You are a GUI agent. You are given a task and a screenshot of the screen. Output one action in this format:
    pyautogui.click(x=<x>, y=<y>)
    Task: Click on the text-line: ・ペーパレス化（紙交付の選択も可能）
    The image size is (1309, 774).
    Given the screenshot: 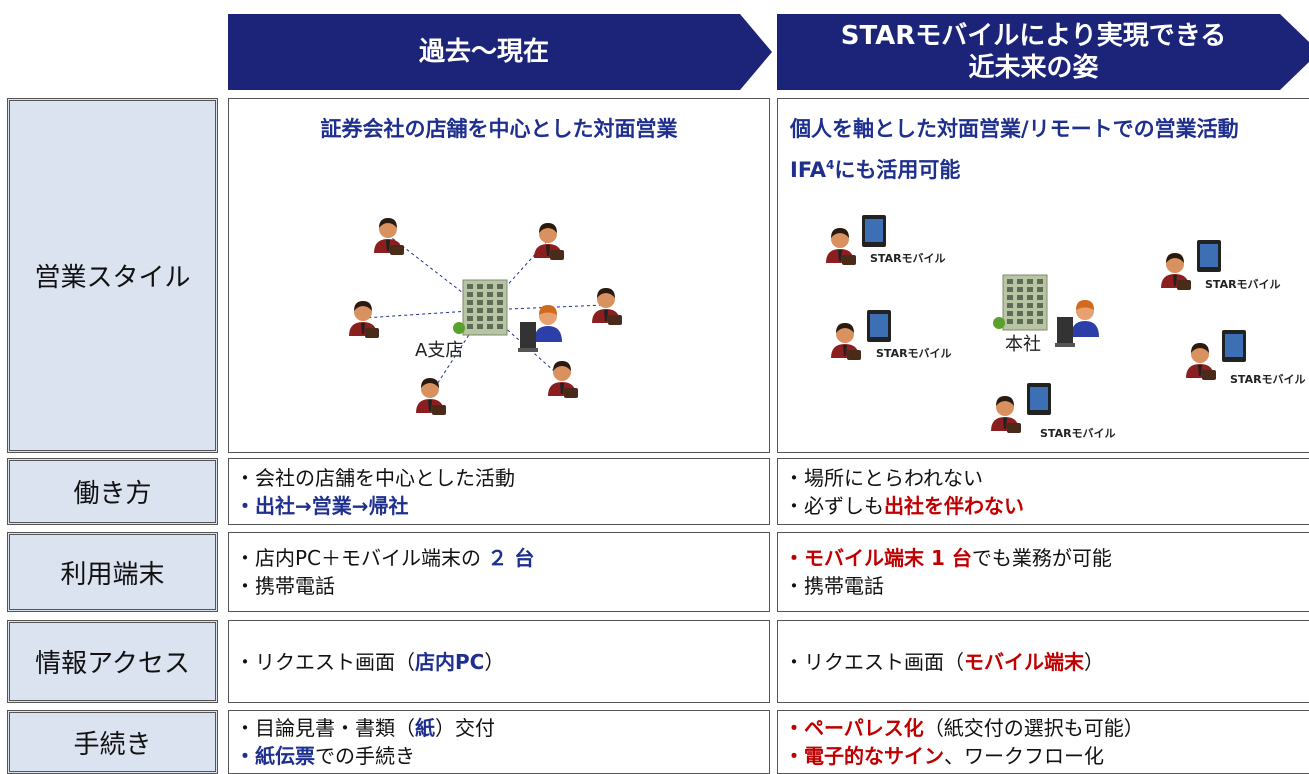 What is the action you would take?
    pyautogui.click(x=1046, y=728)
    